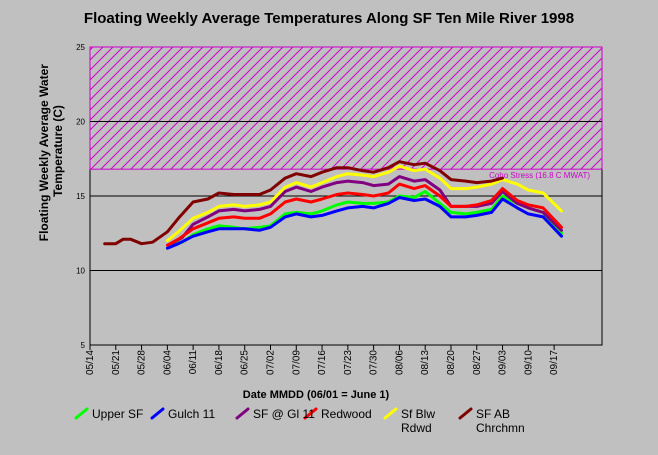  What do you see at coordinates (316, 395) in the screenshot?
I see `x-axis-label: Date MMDD (06/01 = June 1)` at bounding box center [316, 395].